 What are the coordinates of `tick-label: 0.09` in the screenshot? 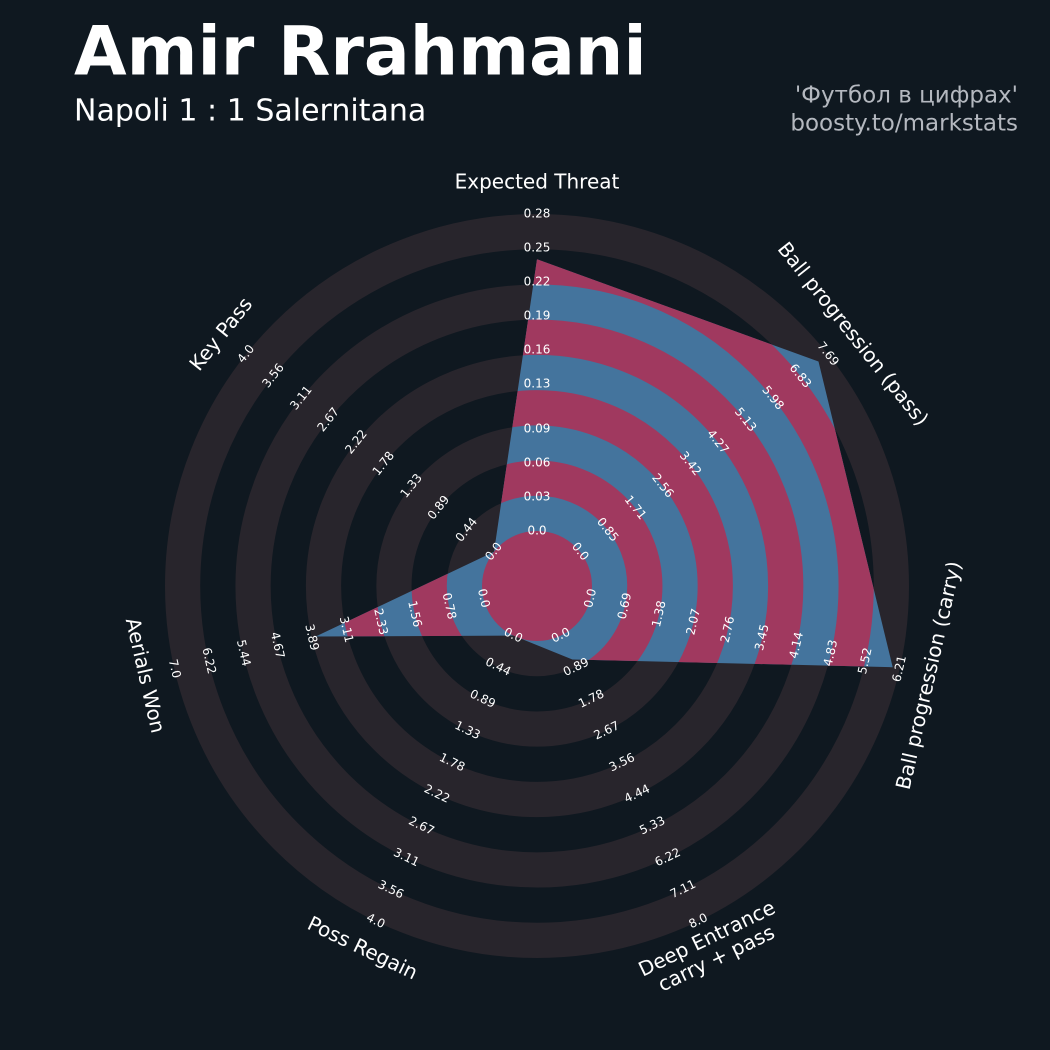 It's located at (537, 429).